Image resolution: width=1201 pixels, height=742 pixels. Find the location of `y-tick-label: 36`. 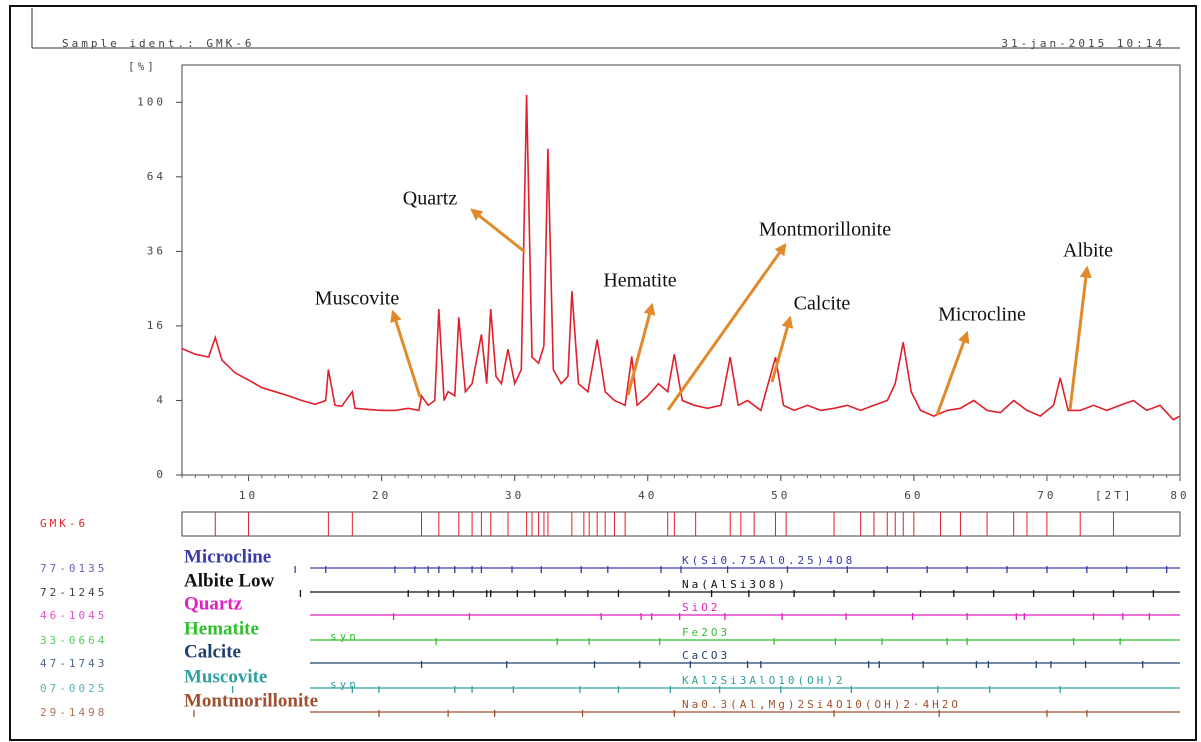

y-tick-label: 36 is located at coordinates (156, 250).